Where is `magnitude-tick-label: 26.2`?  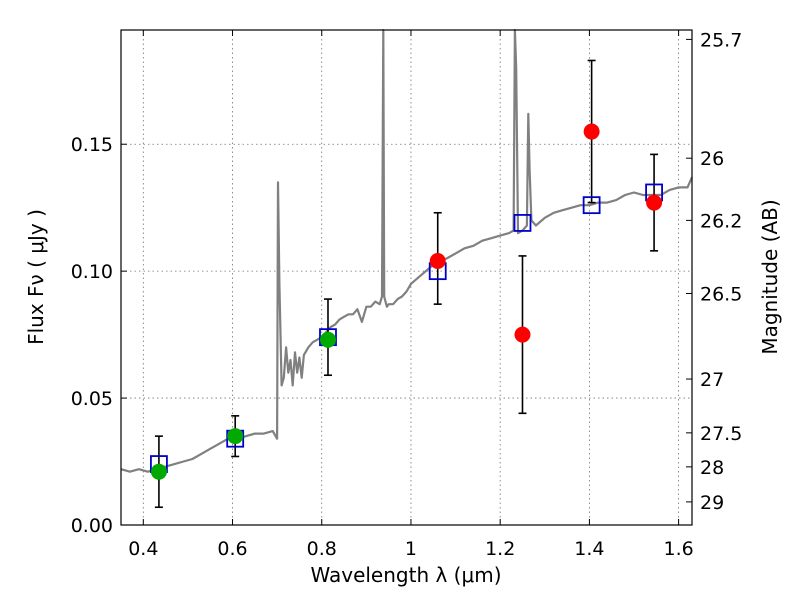 magnitude-tick-label: 26.2 is located at coordinates (721, 221).